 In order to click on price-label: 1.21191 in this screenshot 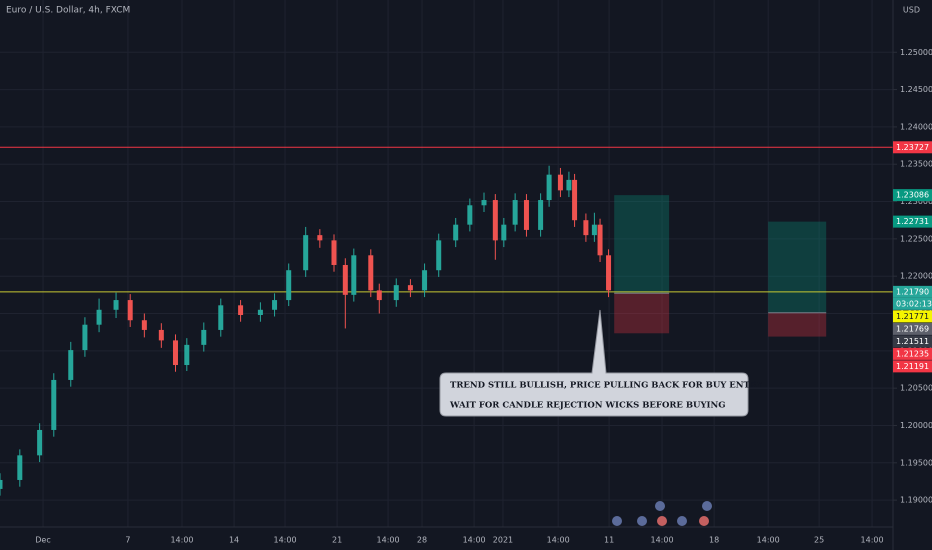, I will do `click(912, 366)`.